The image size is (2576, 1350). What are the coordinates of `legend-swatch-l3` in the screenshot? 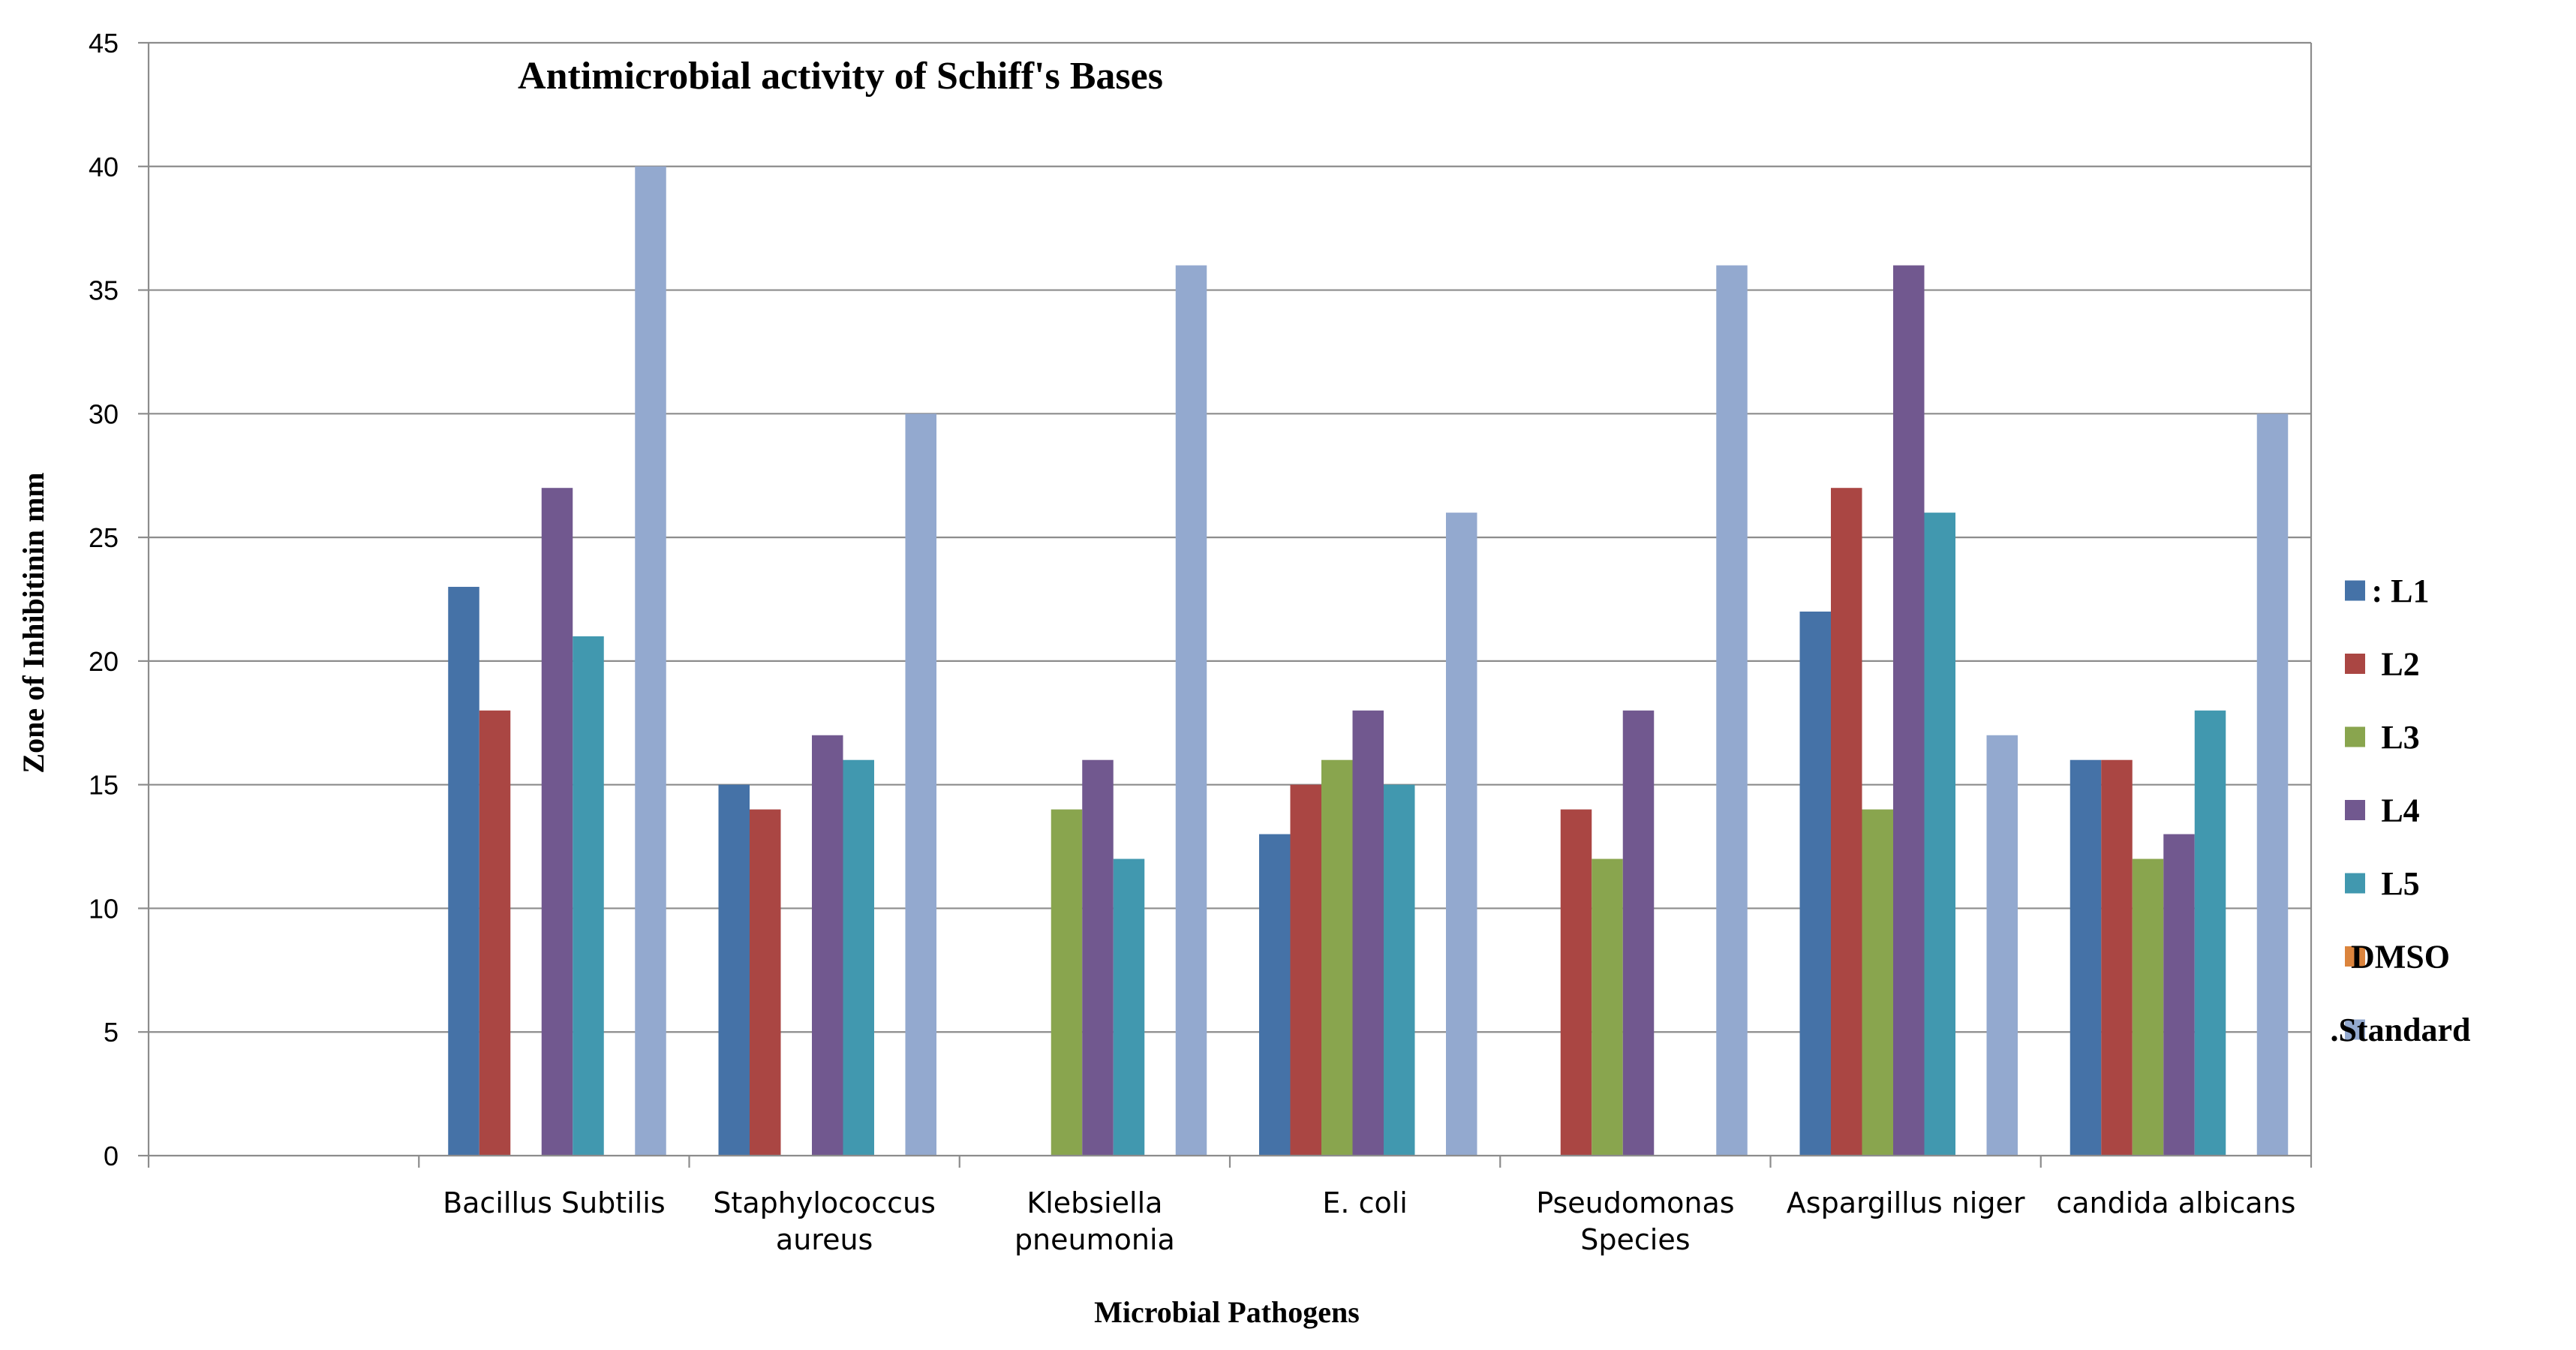 It's located at (2355, 736).